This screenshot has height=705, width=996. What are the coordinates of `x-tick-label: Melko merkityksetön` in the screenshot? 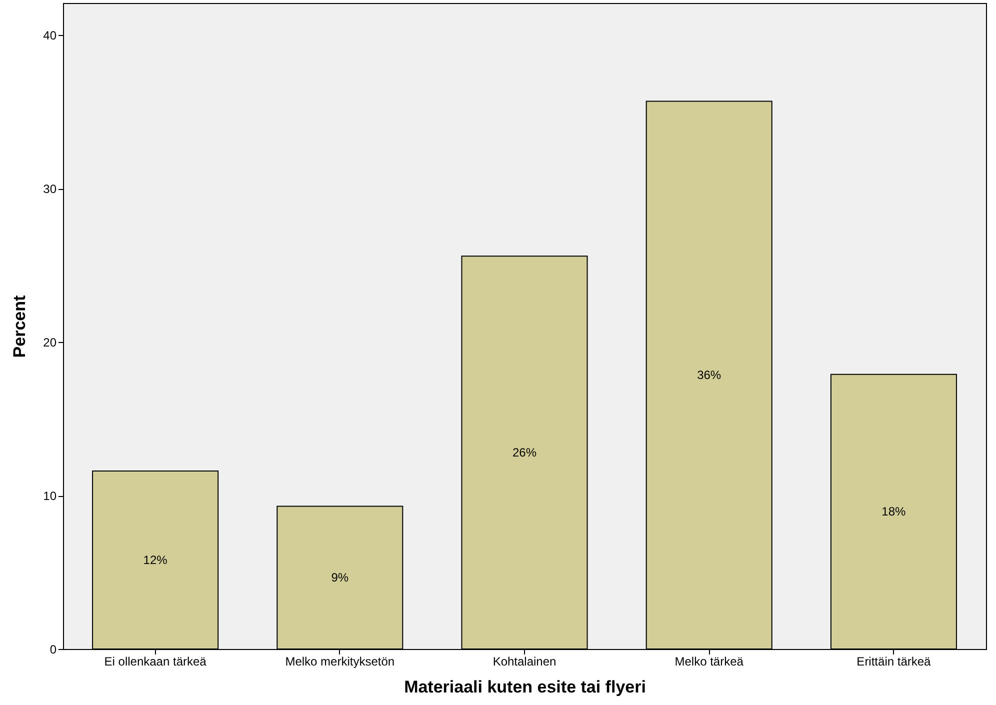 It's located at (340, 661).